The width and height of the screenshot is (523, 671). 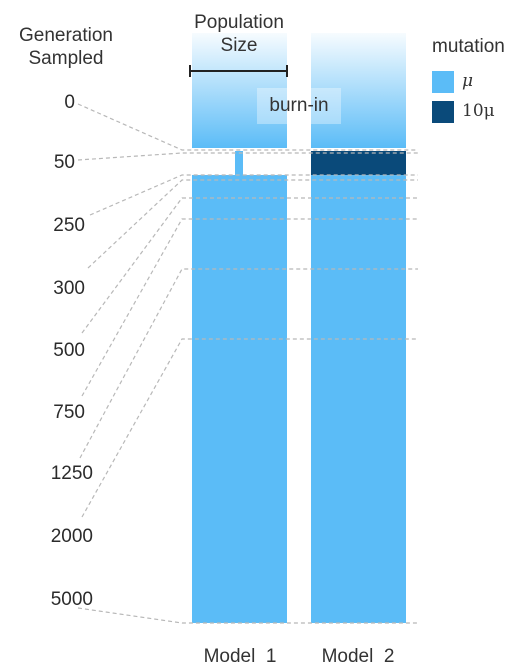 What do you see at coordinates (238, 71) in the screenshot?
I see `population-size-scale-bar` at bounding box center [238, 71].